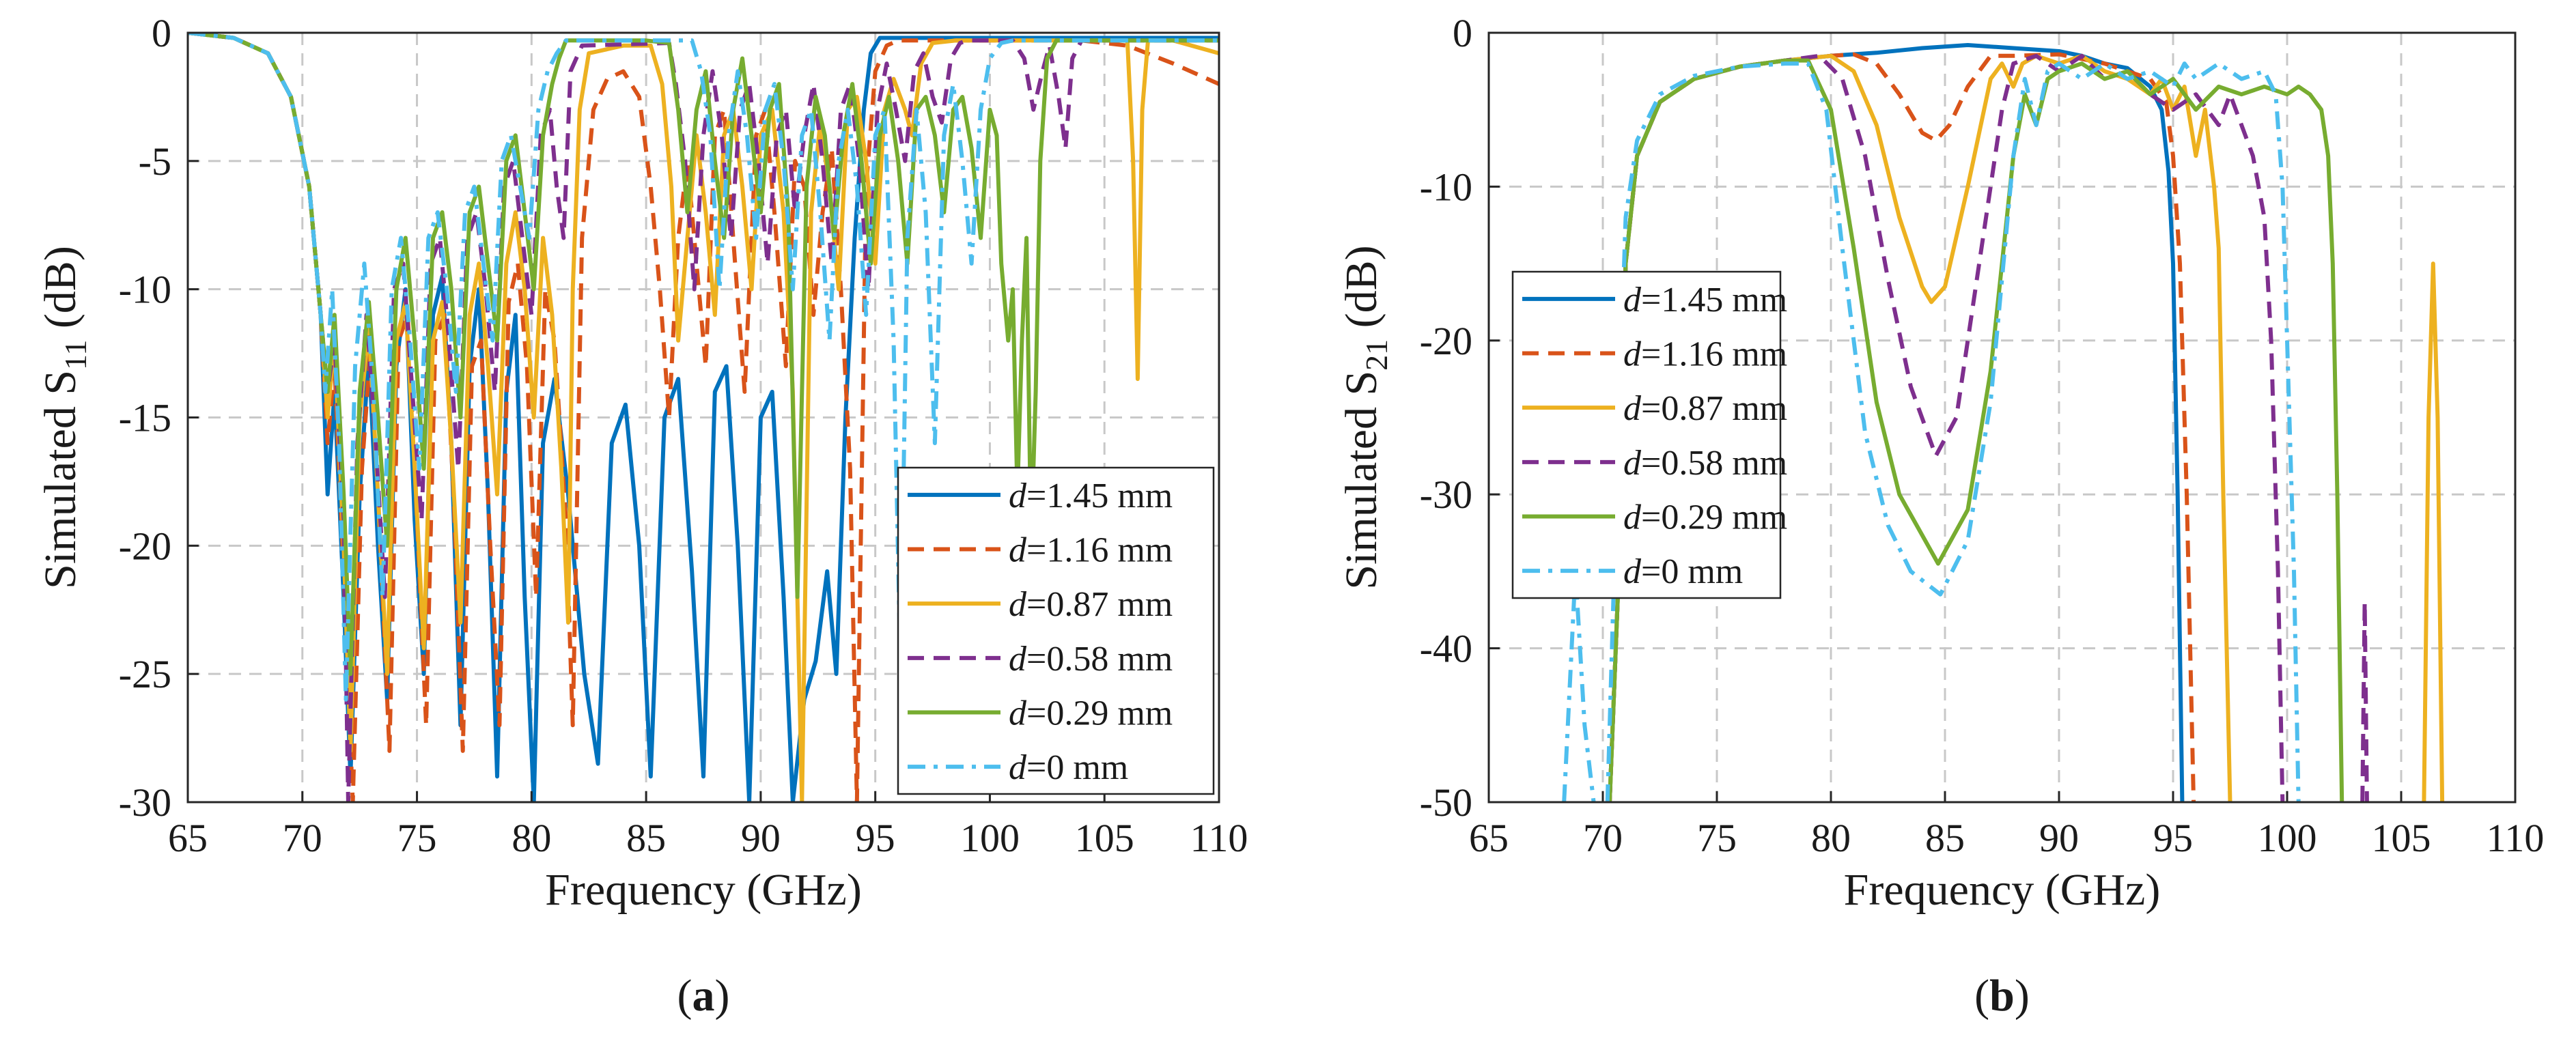  Describe the element at coordinates (2287, 838) in the screenshot. I see `x-tick-label: 100` at that location.